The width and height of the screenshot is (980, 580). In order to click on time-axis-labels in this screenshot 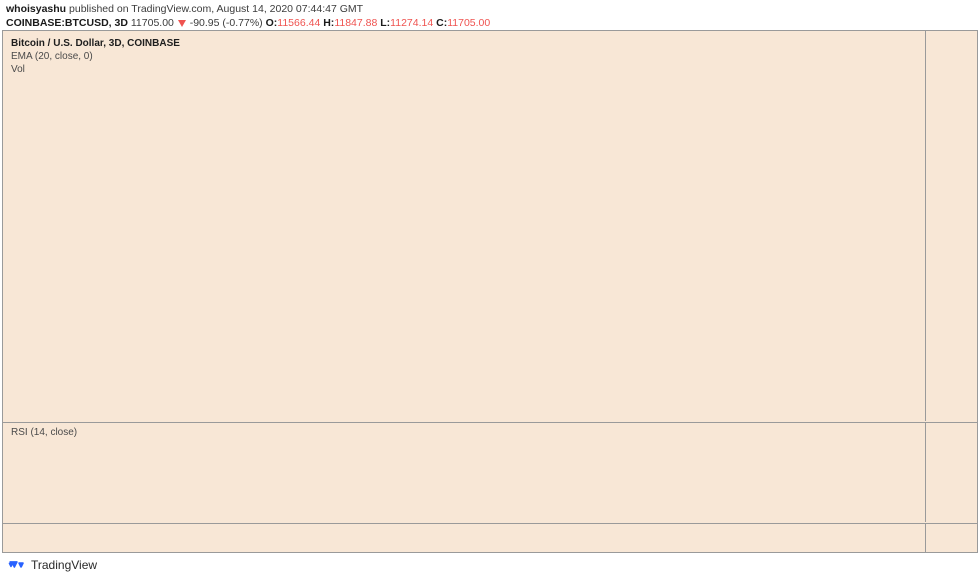, I will do `click(464, 538)`.